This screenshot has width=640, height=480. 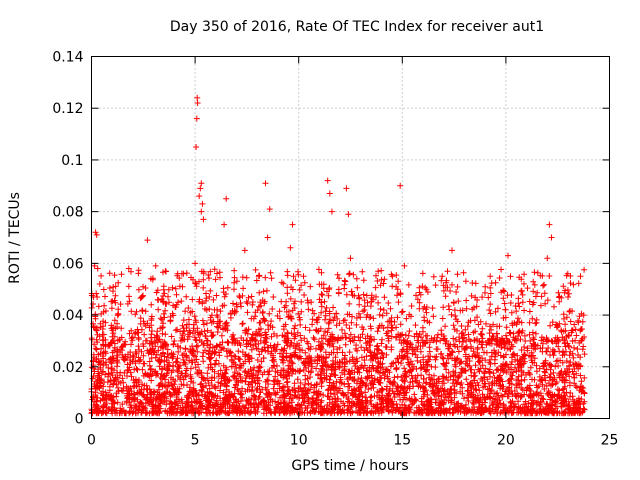 What do you see at coordinates (352, 441) in the screenshot?
I see `x-axis-tick-labels: 0 5 10 15 20 25` at bounding box center [352, 441].